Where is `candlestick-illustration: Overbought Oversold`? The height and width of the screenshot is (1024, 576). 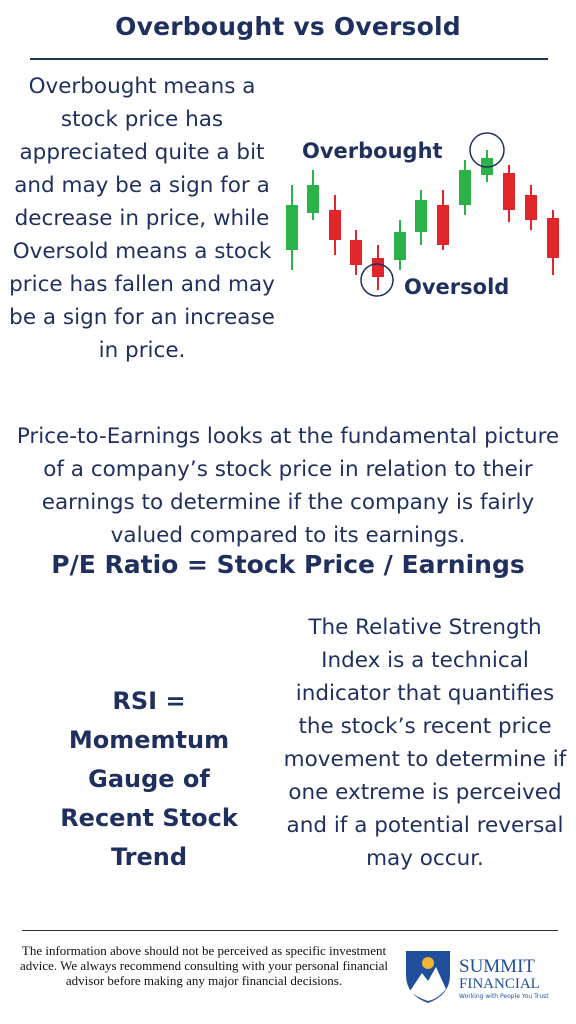
candlestick-illustration: Overbought Oversold is located at coordinates (422, 215).